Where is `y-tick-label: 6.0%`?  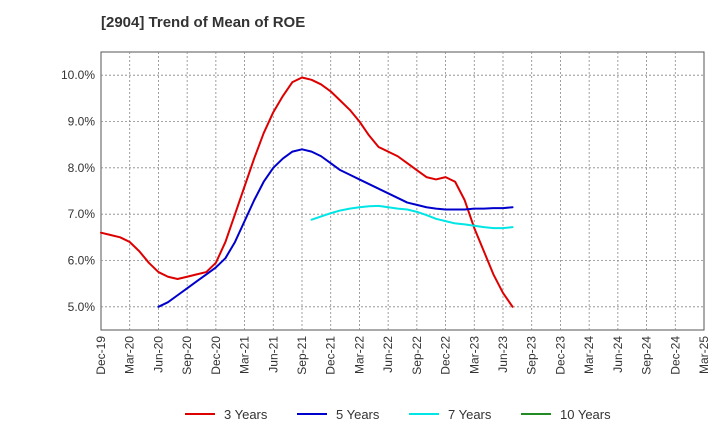 y-tick-label: 6.0% is located at coordinates (82, 261).